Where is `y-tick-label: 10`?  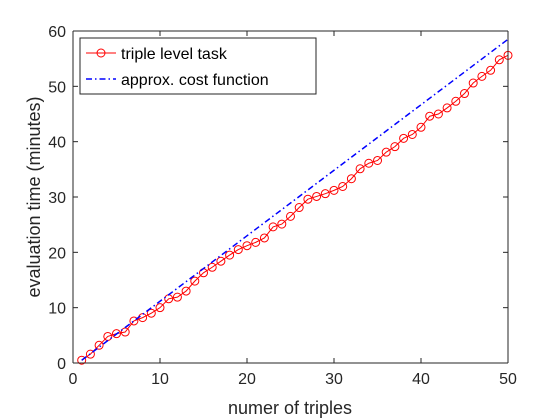 y-tick-label: 10 is located at coordinates (57, 309).